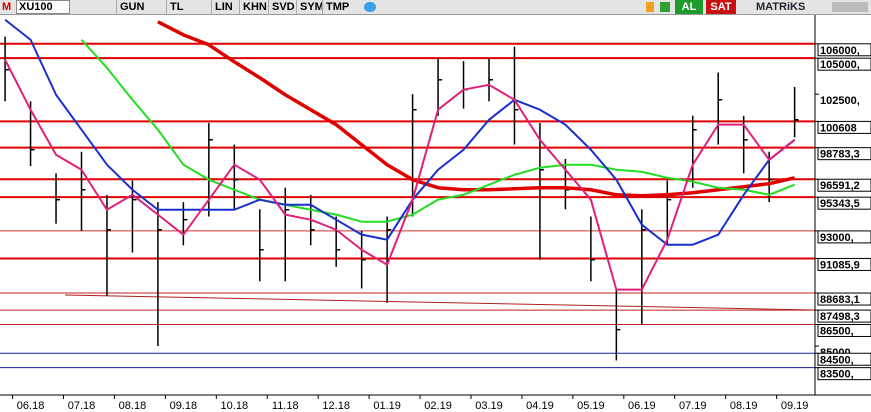 This screenshot has height=412, width=871. Describe the element at coordinates (133, 406) in the screenshot. I see `x-tick-label: 08.18` at that location.